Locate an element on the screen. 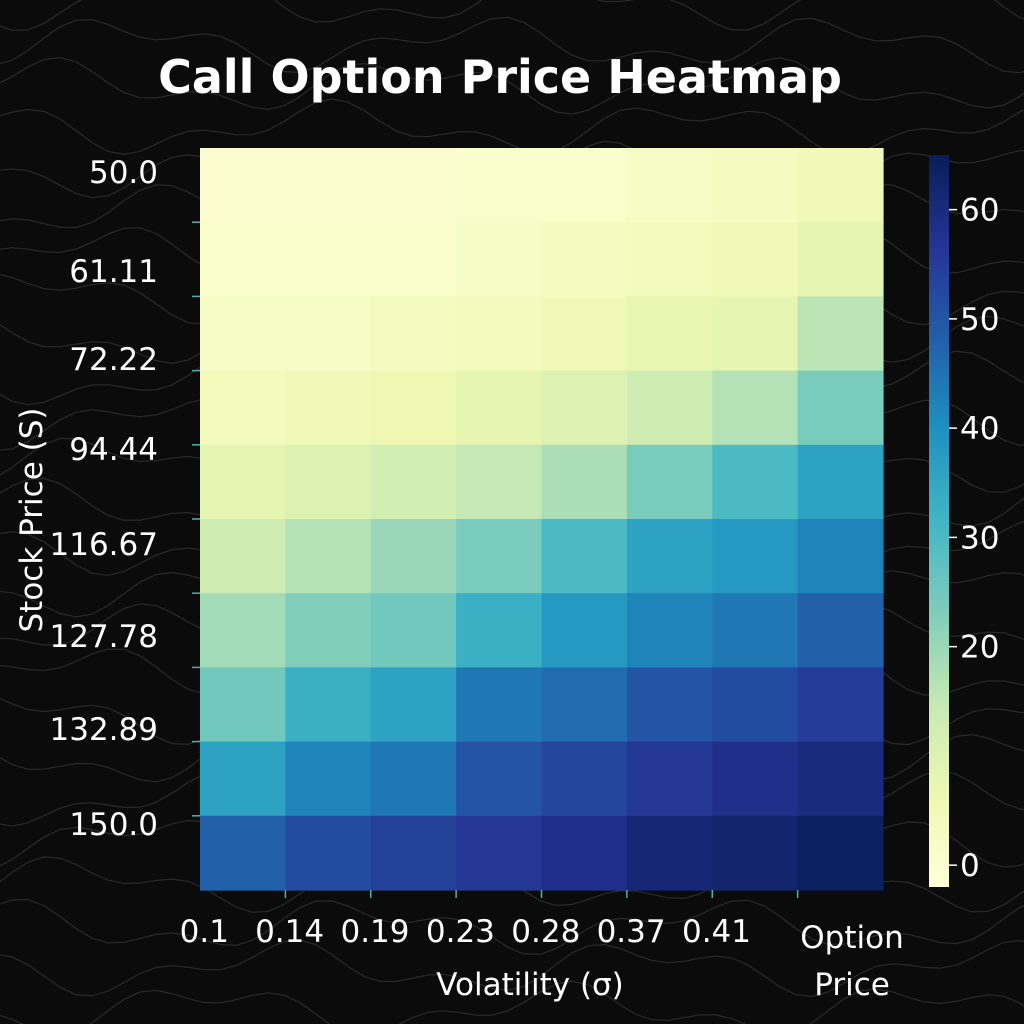 This screenshot has height=1024, width=1024. y-tick-label: 150.0 is located at coordinates (113, 825).